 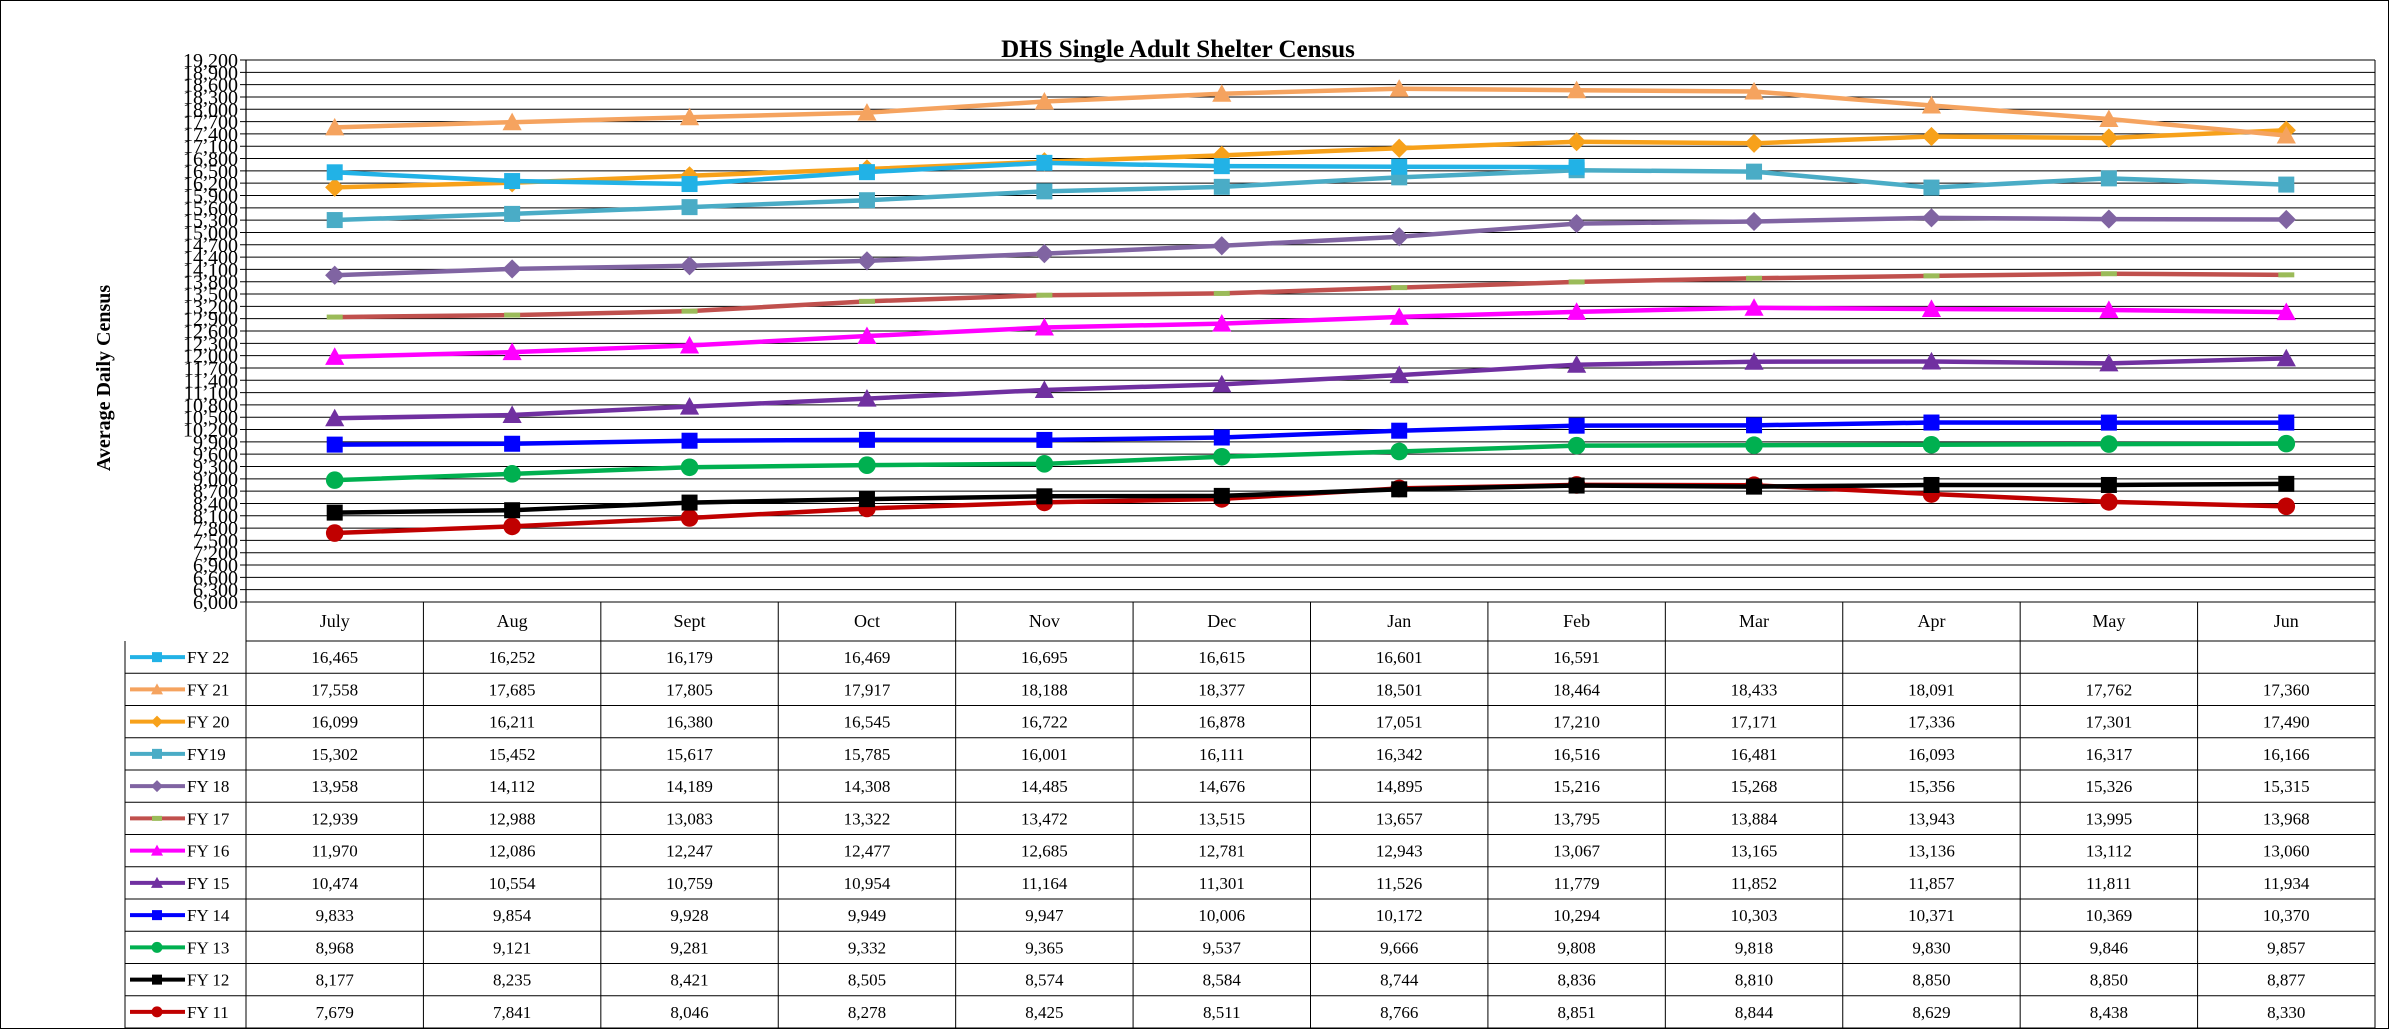 What do you see at coordinates (1754, 1012) in the screenshot?
I see `table-cell: 8,844` at bounding box center [1754, 1012].